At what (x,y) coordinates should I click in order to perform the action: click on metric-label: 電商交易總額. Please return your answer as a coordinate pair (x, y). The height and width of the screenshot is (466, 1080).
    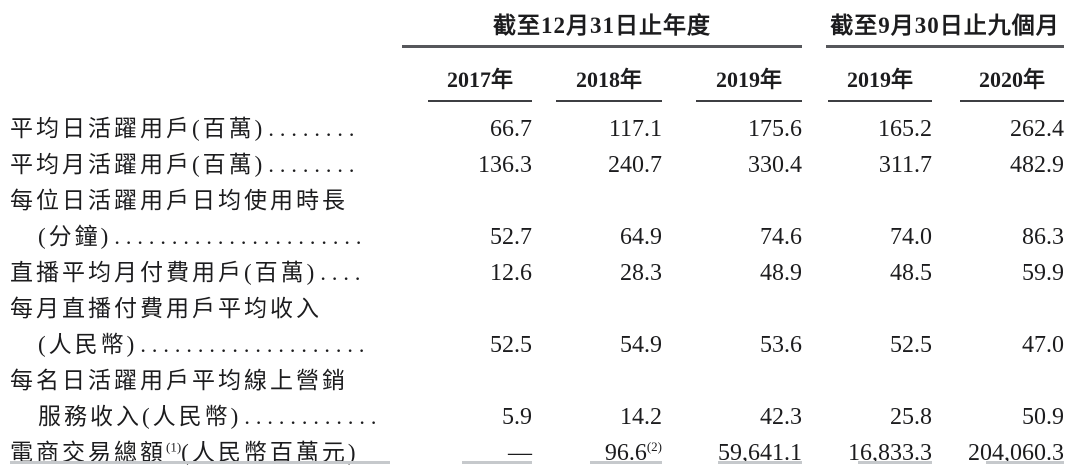
    Looking at the image, I should click on (88, 452).